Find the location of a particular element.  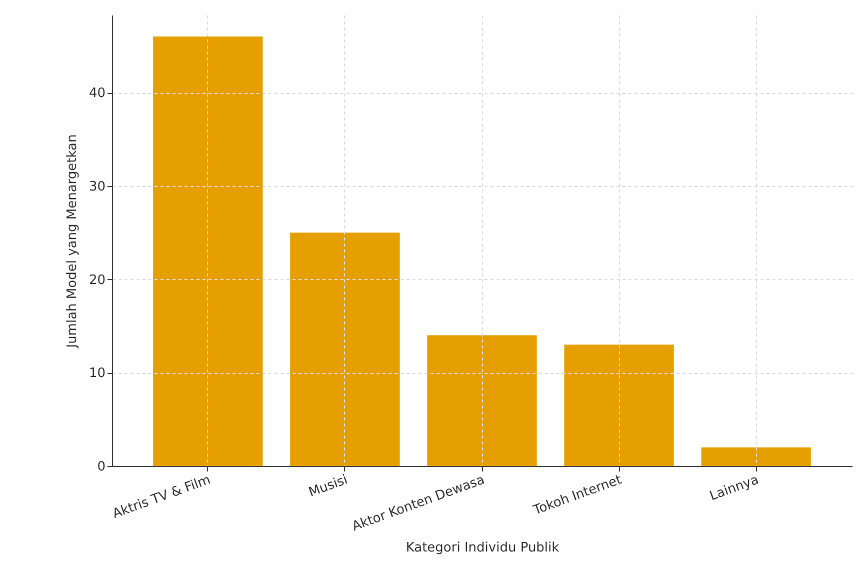

y-axis-title: Jumlah Model yang Menargetkan is located at coordinates (72, 241).